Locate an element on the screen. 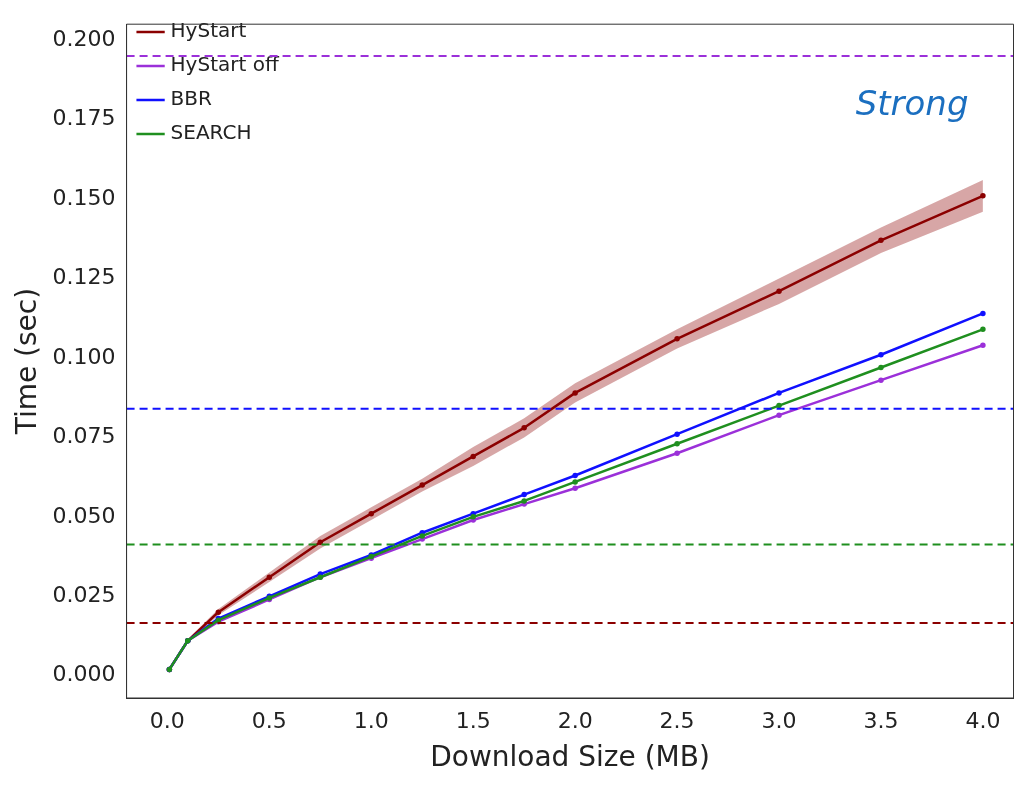 This screenshot has width=1028, height=788. y-tick-label: 0.000 is located at coordinates (84, 674).